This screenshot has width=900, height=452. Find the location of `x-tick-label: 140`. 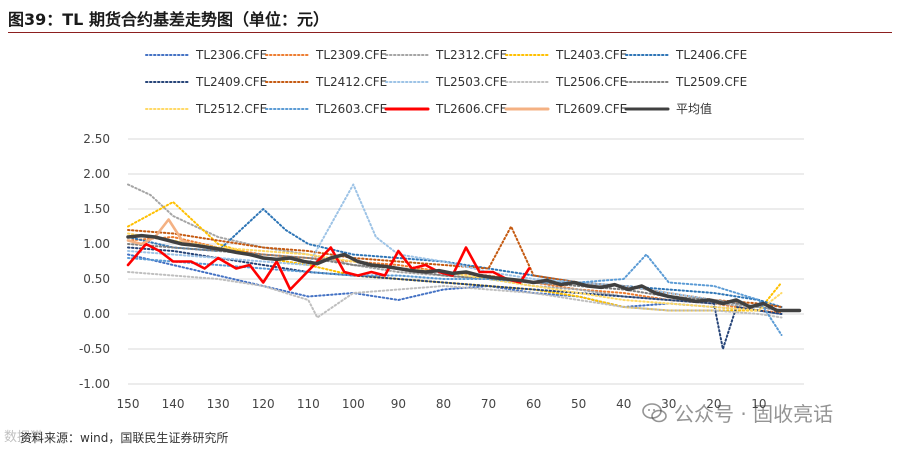

x-tick-label: 140 is located at coordinates (173, 404).